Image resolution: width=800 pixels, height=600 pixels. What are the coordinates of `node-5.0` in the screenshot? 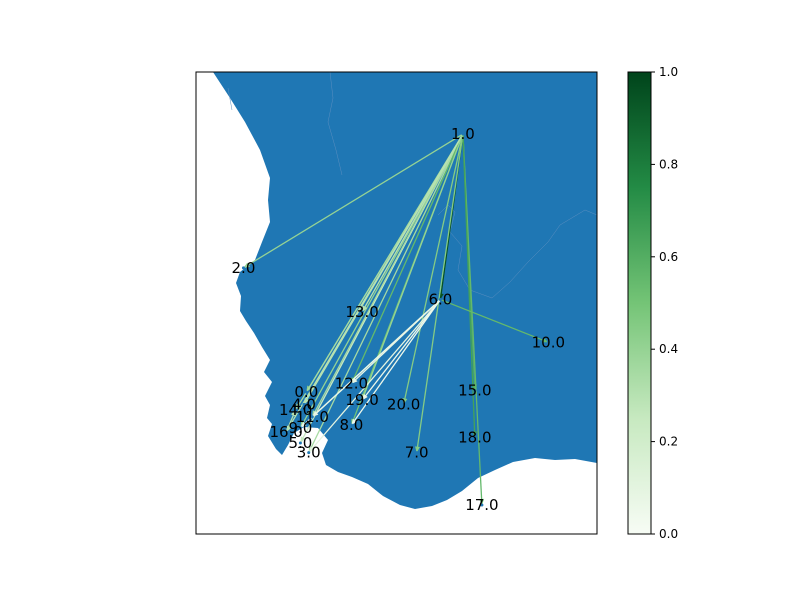 It's located at (300, 443).